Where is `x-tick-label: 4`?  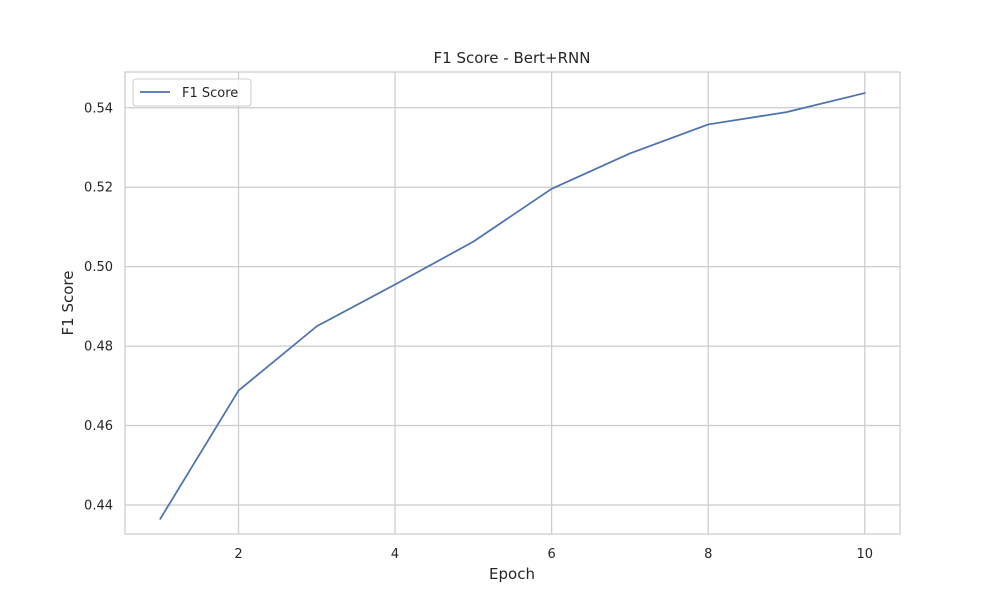
x-tick-label: 4 is located at coordinates (395, 554).